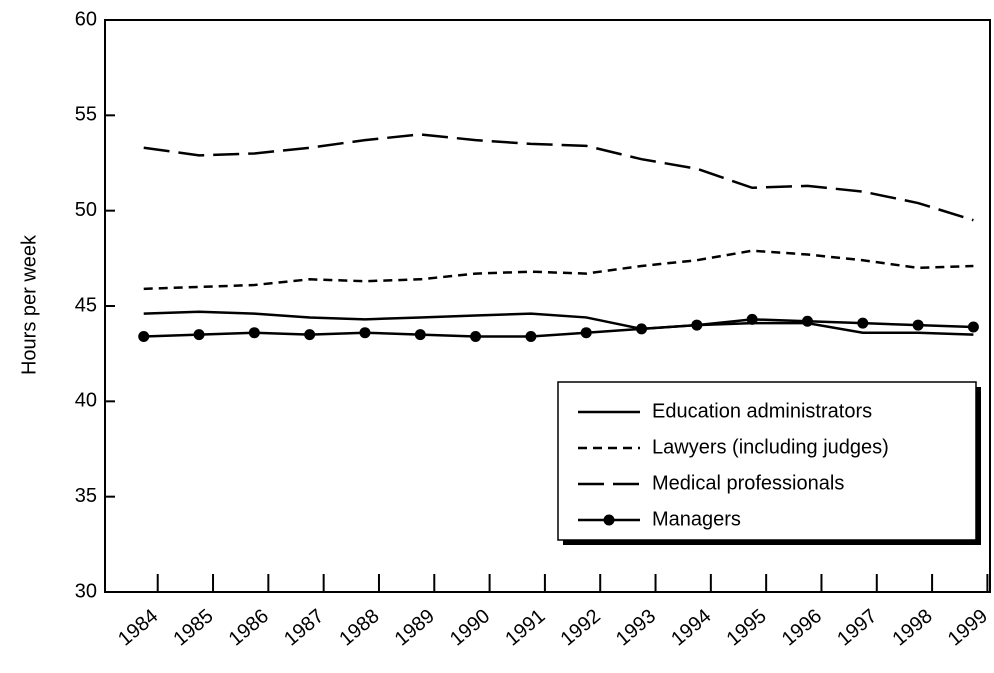 This screenshot has width=994, height=673. Describe the element at coordinates (304, 627) in the screenshot. I see `x-tick-label: 1987` at that location.